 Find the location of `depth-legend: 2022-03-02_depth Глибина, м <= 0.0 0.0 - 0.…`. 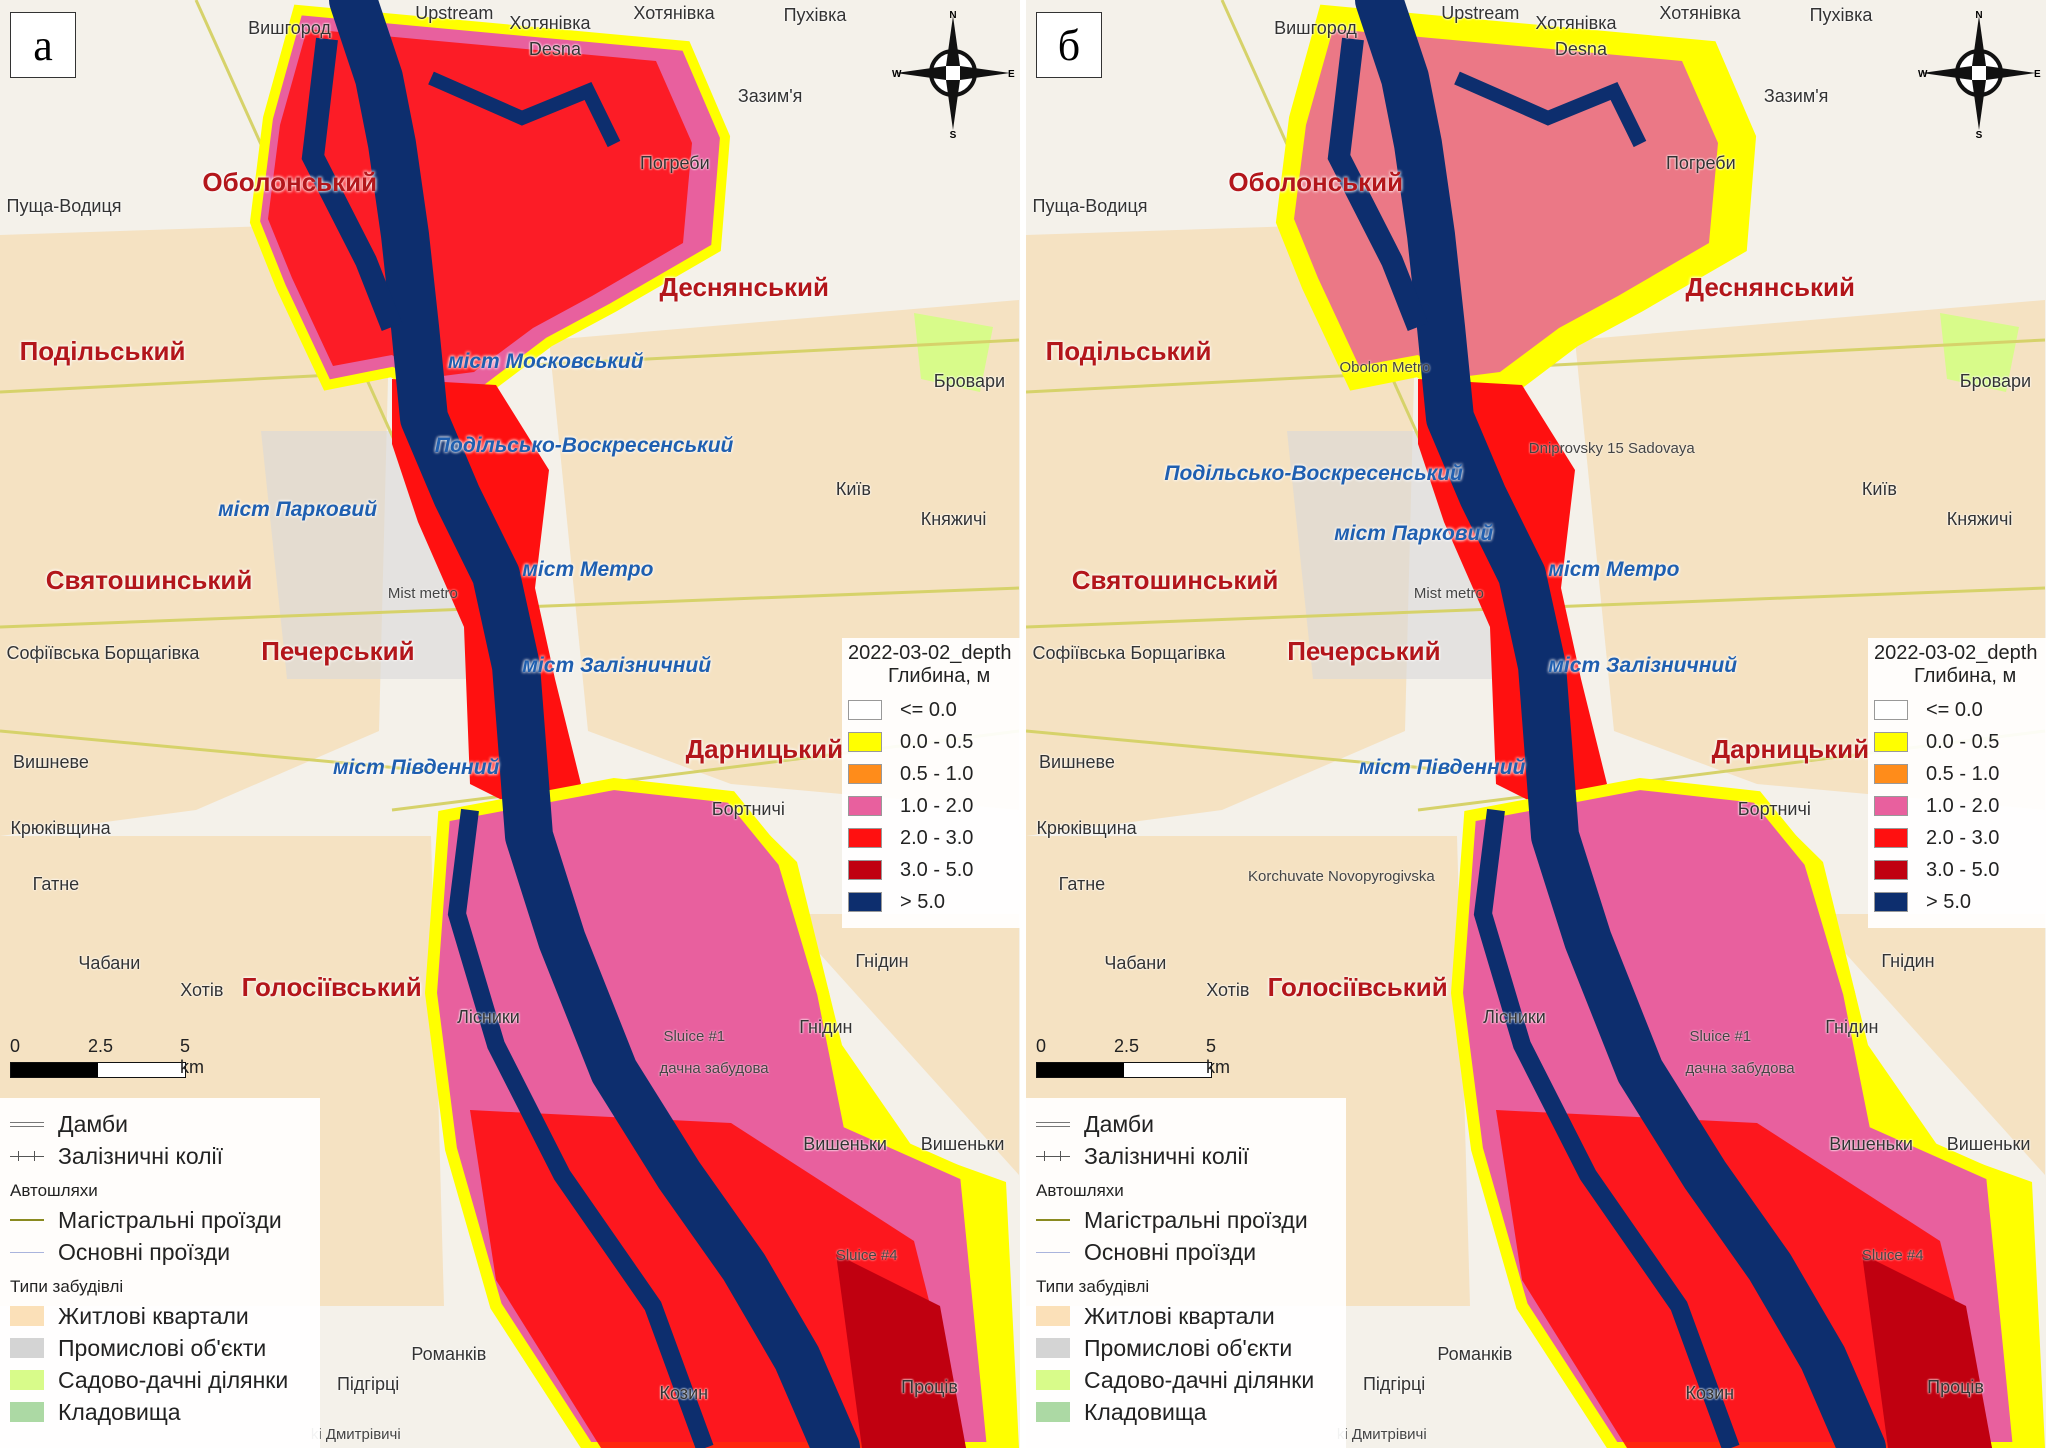

depth-legend: 2022-03-02_depth Глибина, м <= 0.0 0.0 - 0.… is located at coordinates (1957, 783).